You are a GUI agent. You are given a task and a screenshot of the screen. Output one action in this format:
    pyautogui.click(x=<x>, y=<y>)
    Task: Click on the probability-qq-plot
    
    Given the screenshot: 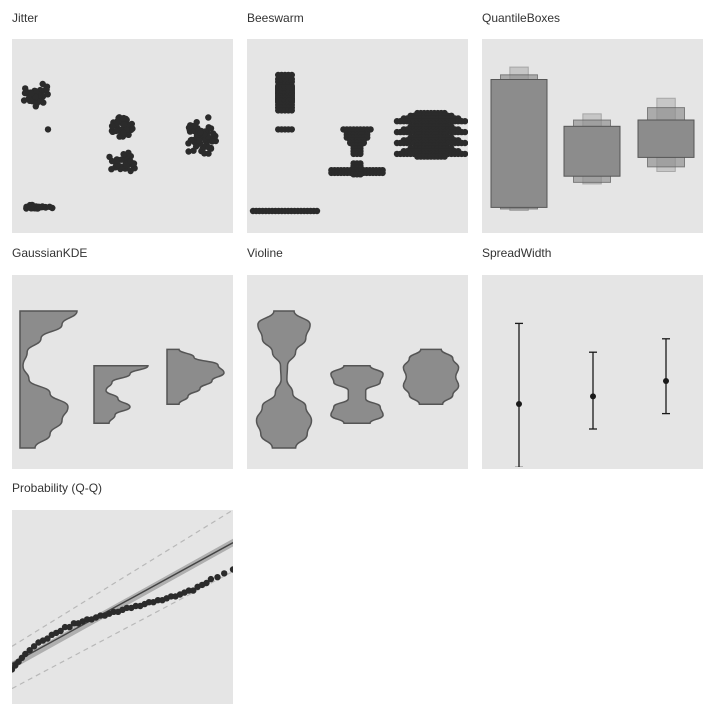 What is the action you would take?
    pyautogui.click(x=122, y=607)
    